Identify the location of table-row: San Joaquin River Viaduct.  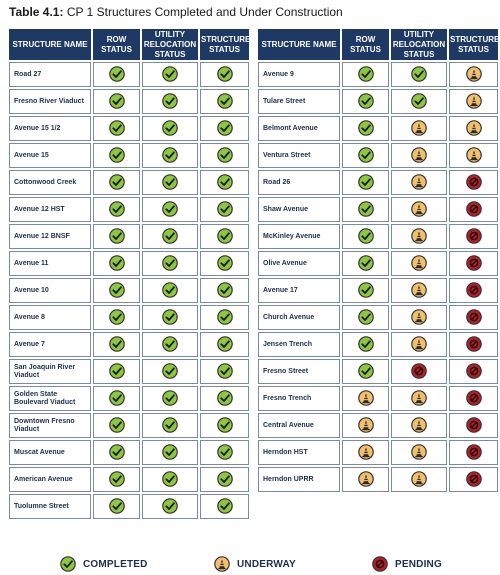
(129, 371).